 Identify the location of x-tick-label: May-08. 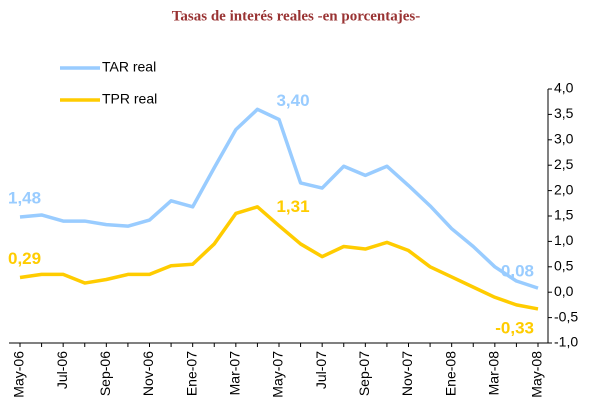
(537, 374).